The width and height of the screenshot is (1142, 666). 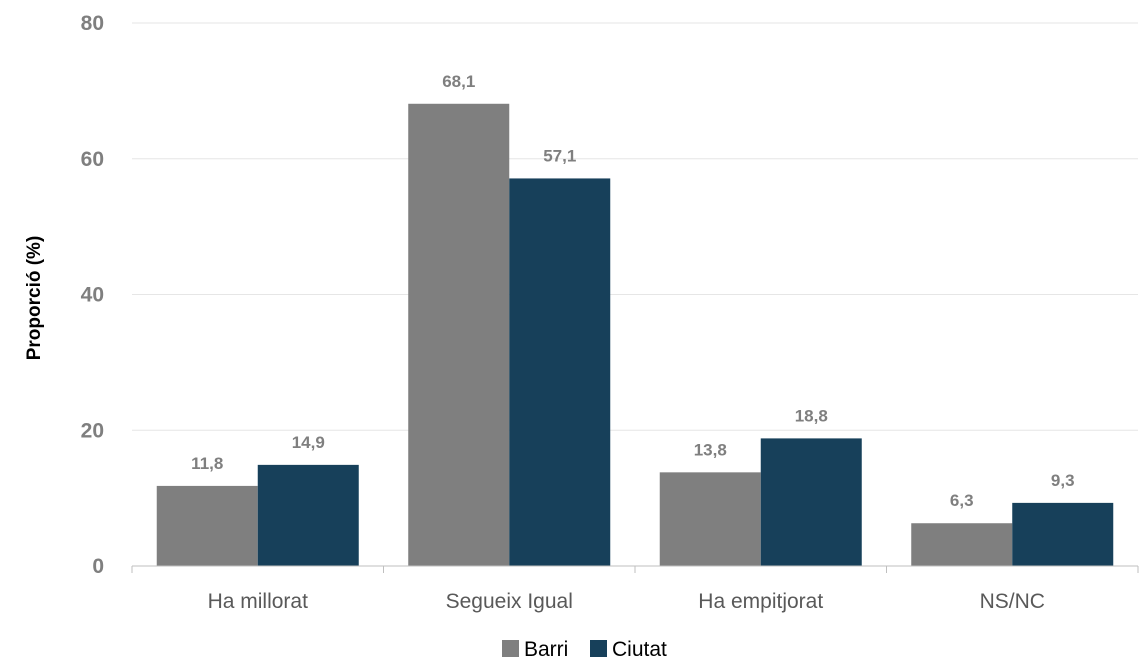 What do you see at coordinates (1012, 601) in the screenshot?
I see `x-tick-label: NS/NC` at bounding box center [1012, 601].